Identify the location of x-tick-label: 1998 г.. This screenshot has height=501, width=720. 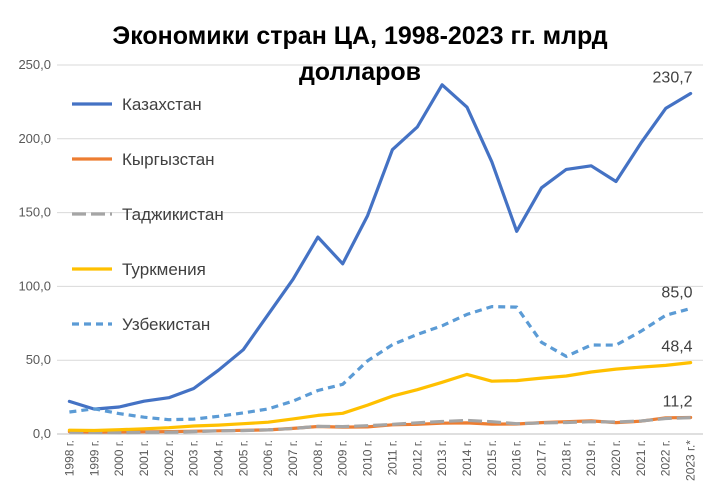
(69, 458).